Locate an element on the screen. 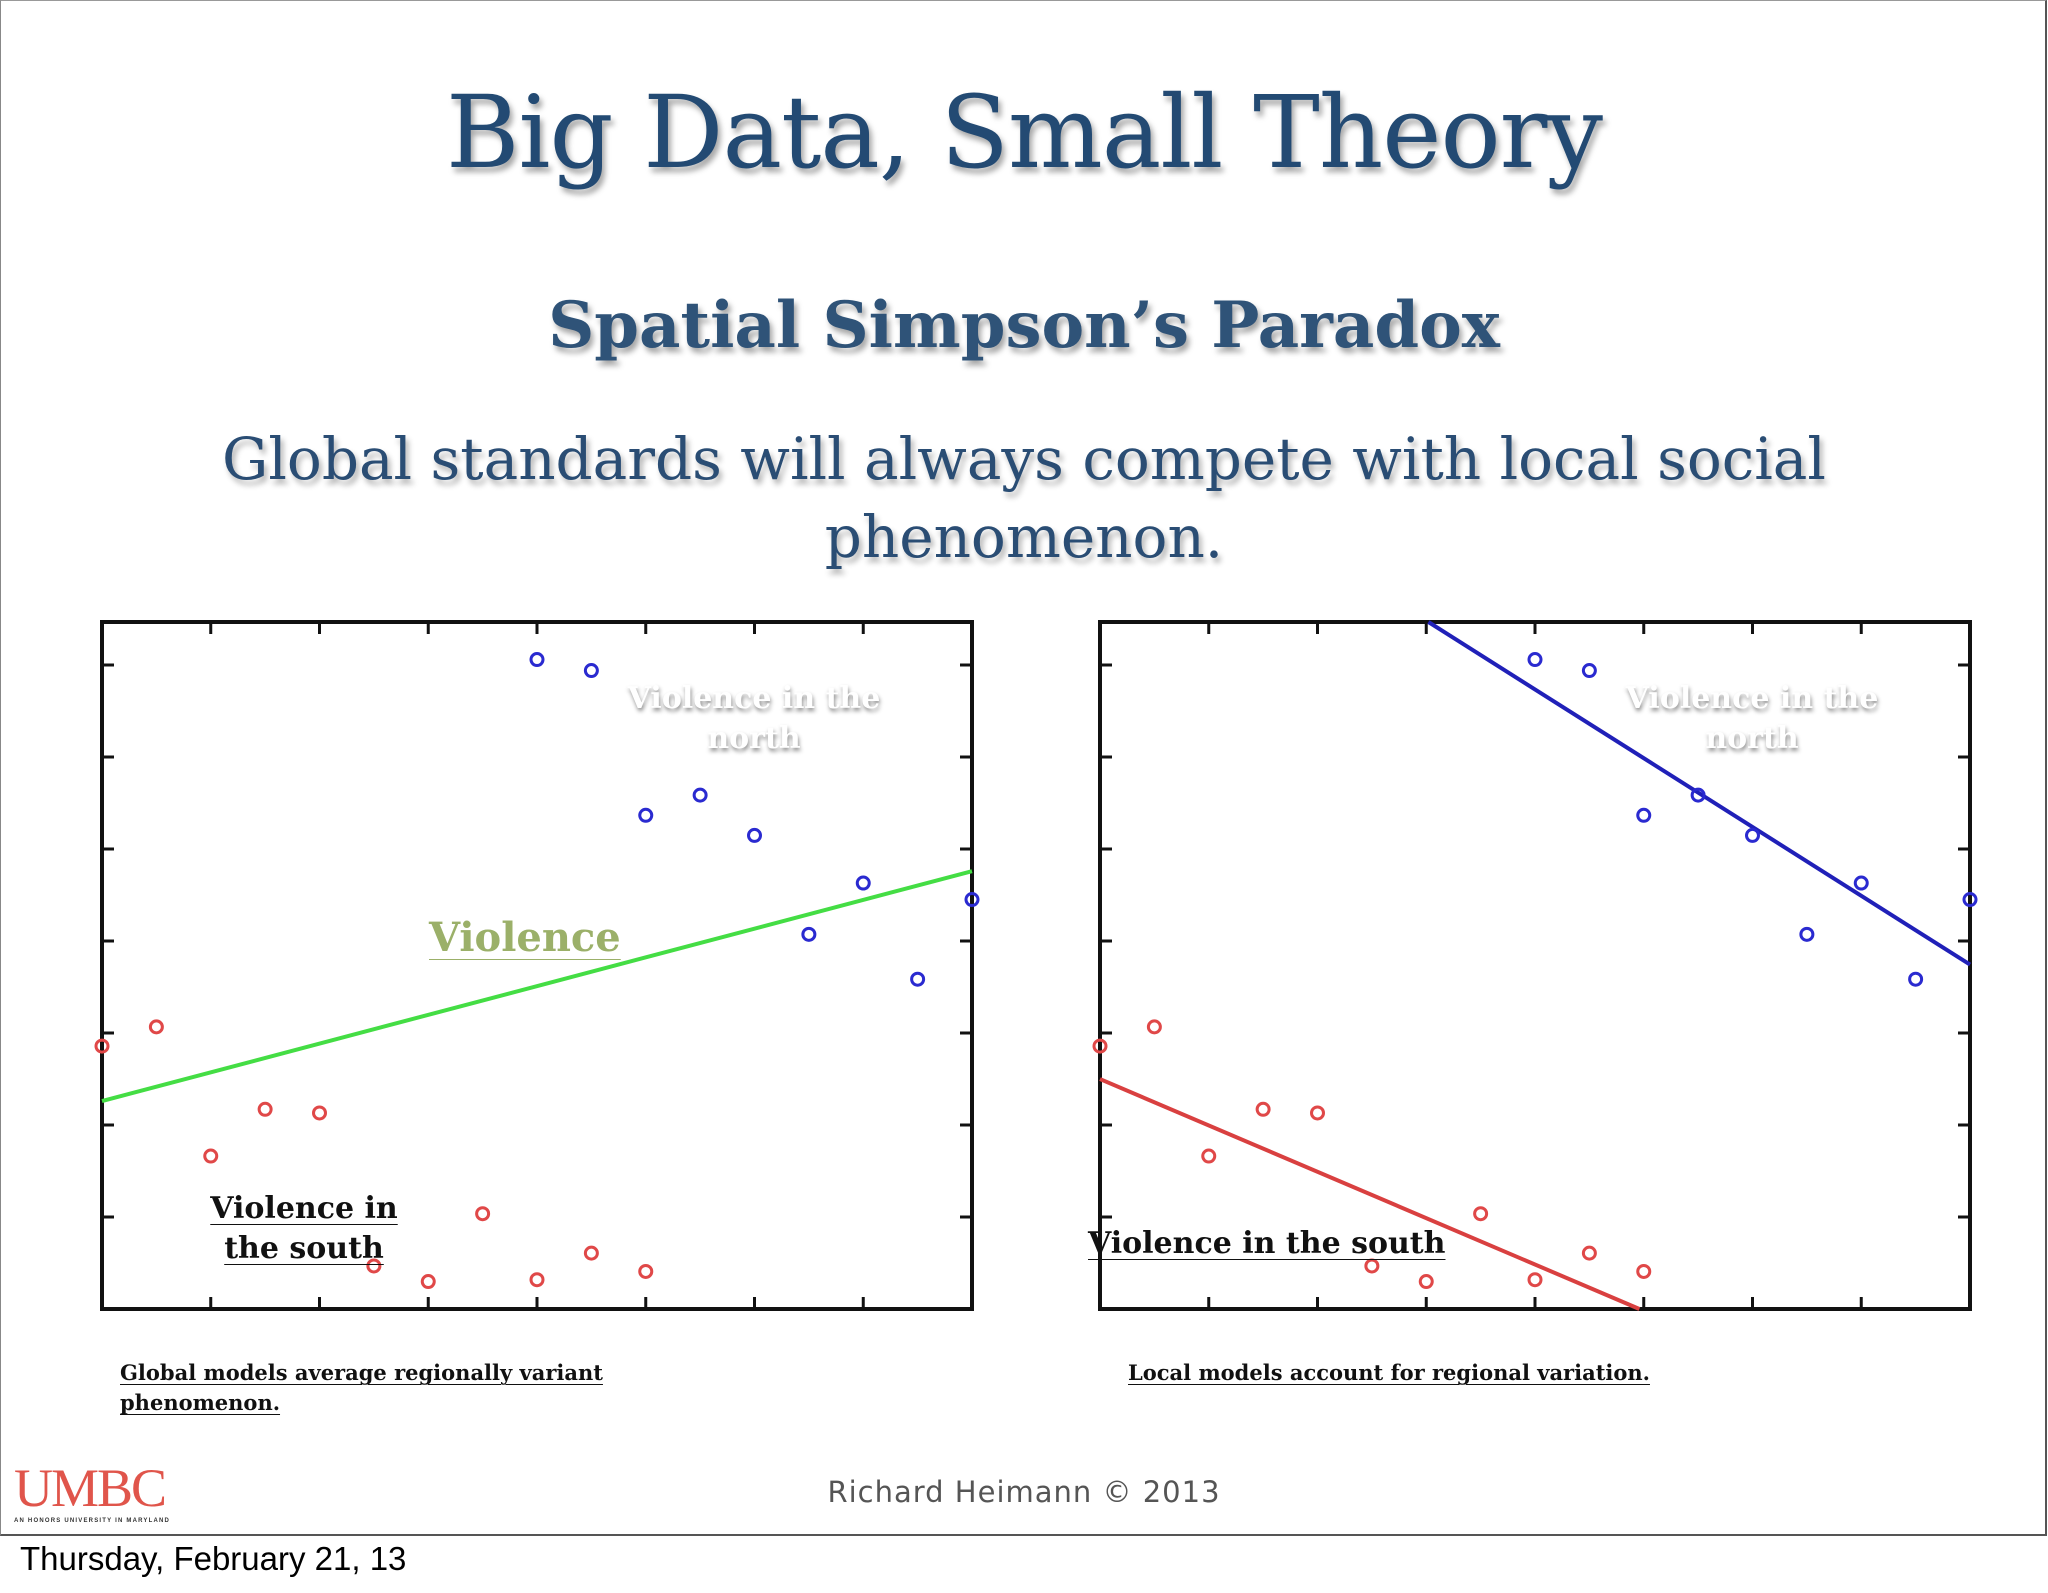  umbc-logo: UMBC AN HONORS UNIVERSITY IN MARYLAND is located at coordinates (94, 1492).